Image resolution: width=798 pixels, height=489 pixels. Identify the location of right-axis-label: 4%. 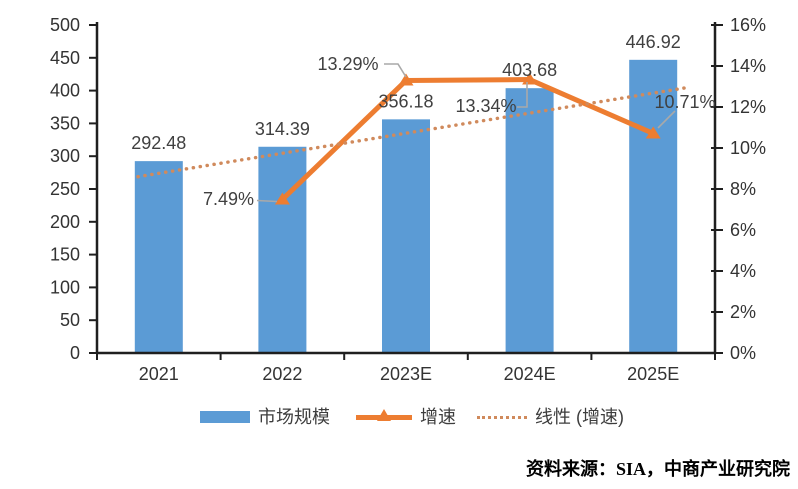
(743, 271).